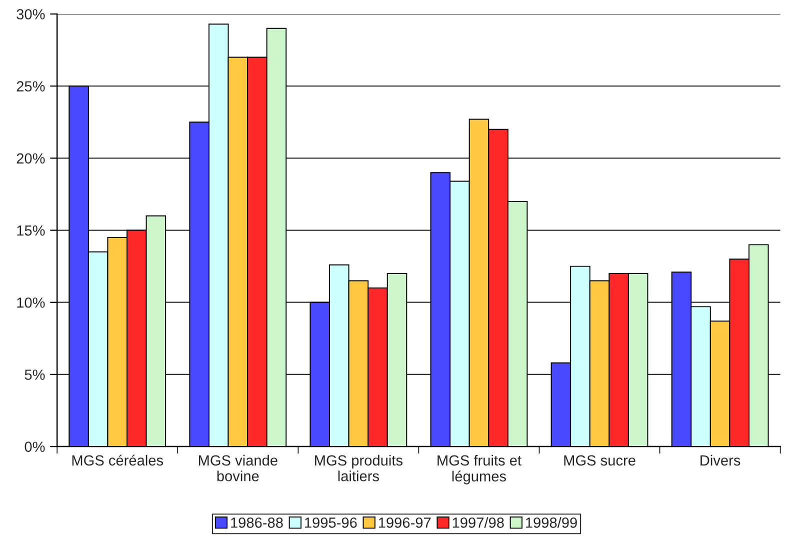  Describe the element at coordinates (551, 522) in the screenshot. I see `legend-label: 1998/99` at that location.